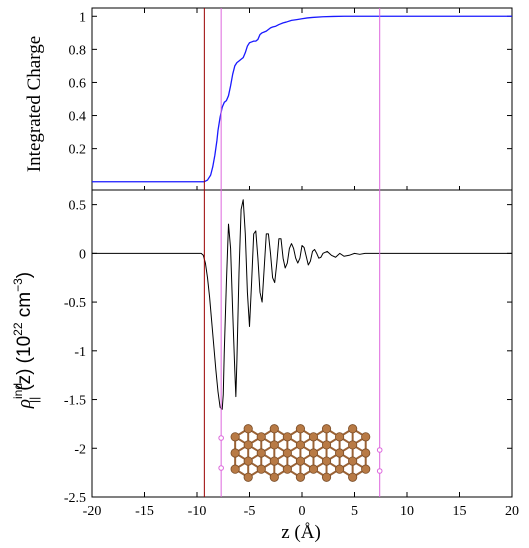  I want to click on x-tick-label: 10, so click(407, 511).